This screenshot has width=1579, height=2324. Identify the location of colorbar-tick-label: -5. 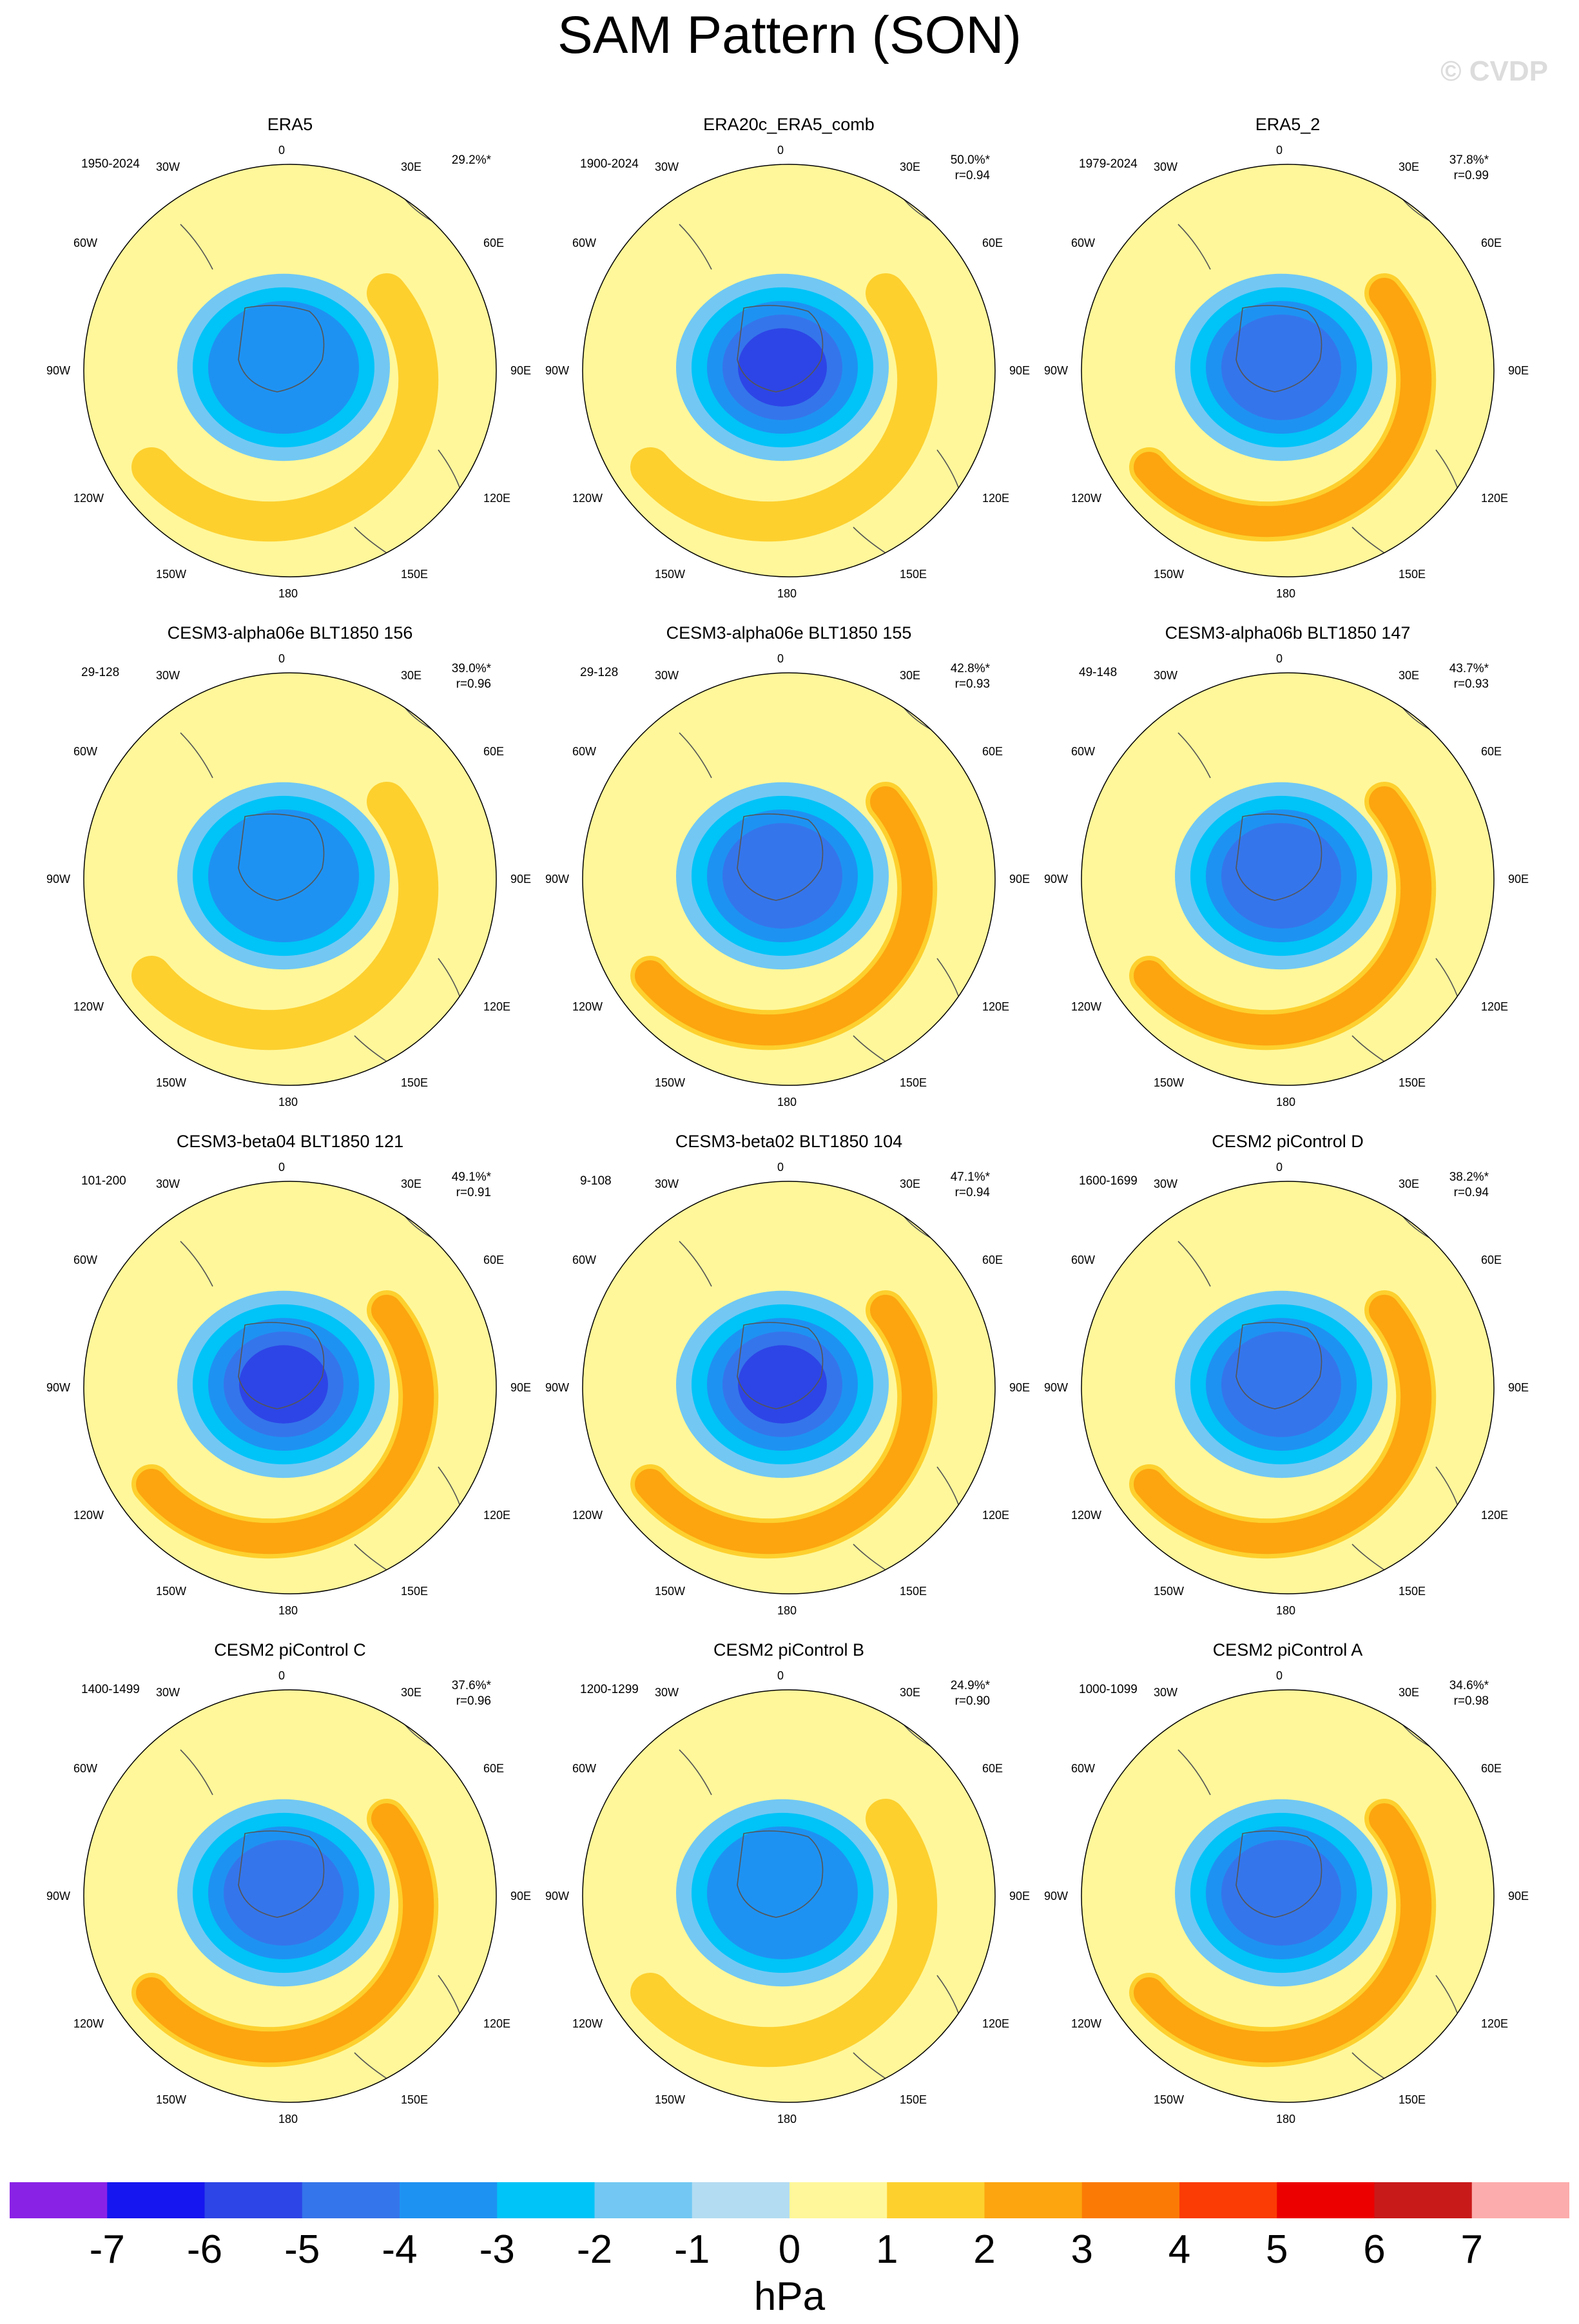
(302, 2249).